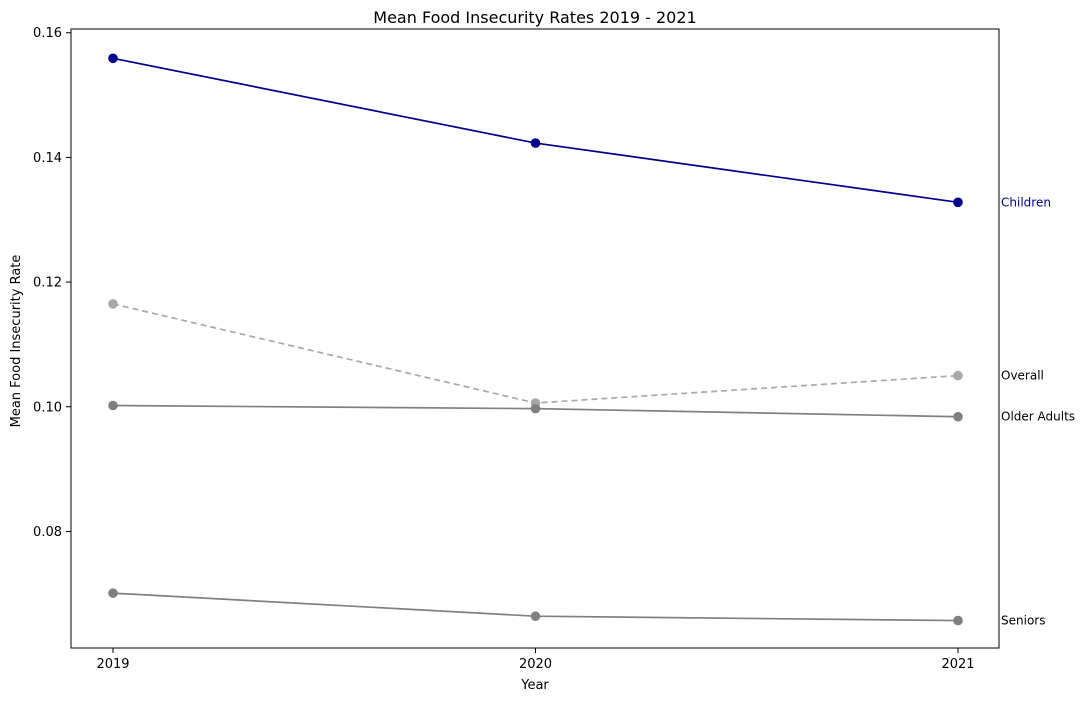 This screenshot has width=1087, height=701. I want to click on y-axis-label: Mean Food Insecurity Rate, so click(16, 341).